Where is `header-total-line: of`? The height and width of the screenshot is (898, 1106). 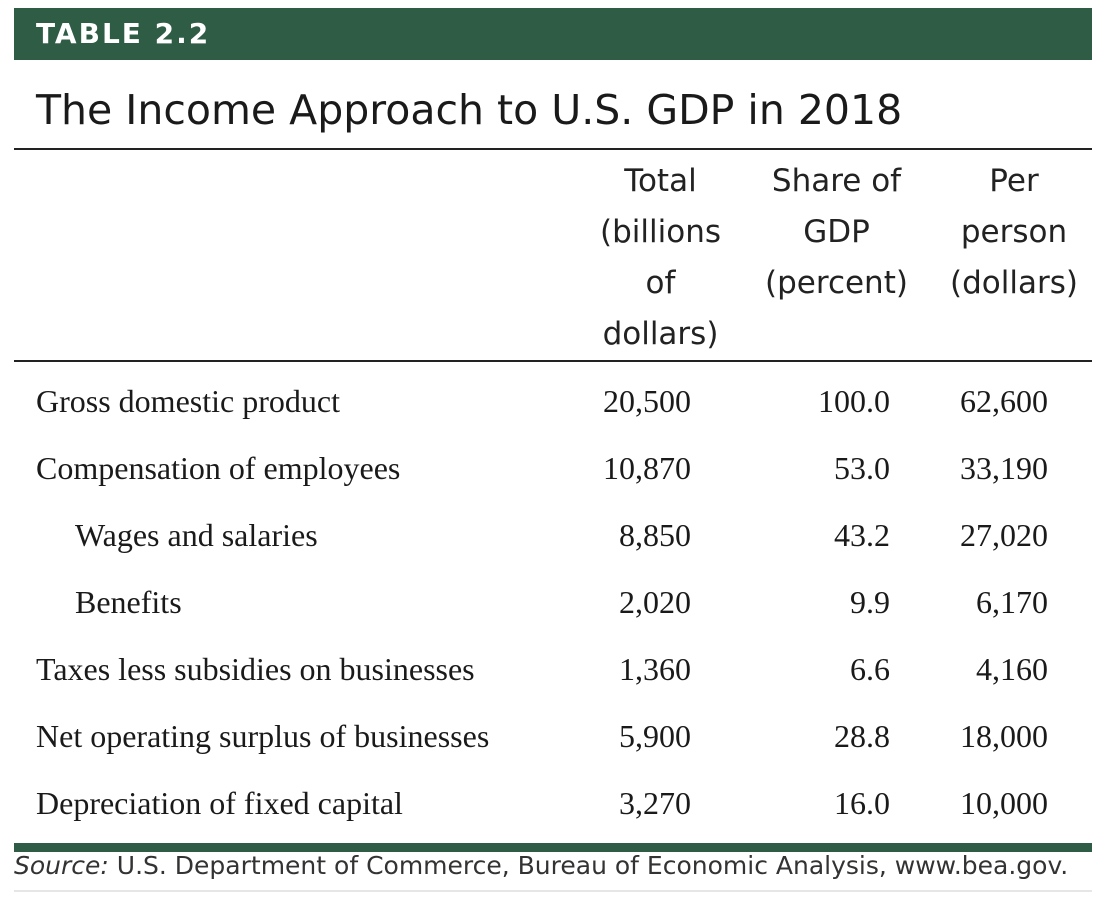 header-total-line: of is located at coordinates (660, 283).